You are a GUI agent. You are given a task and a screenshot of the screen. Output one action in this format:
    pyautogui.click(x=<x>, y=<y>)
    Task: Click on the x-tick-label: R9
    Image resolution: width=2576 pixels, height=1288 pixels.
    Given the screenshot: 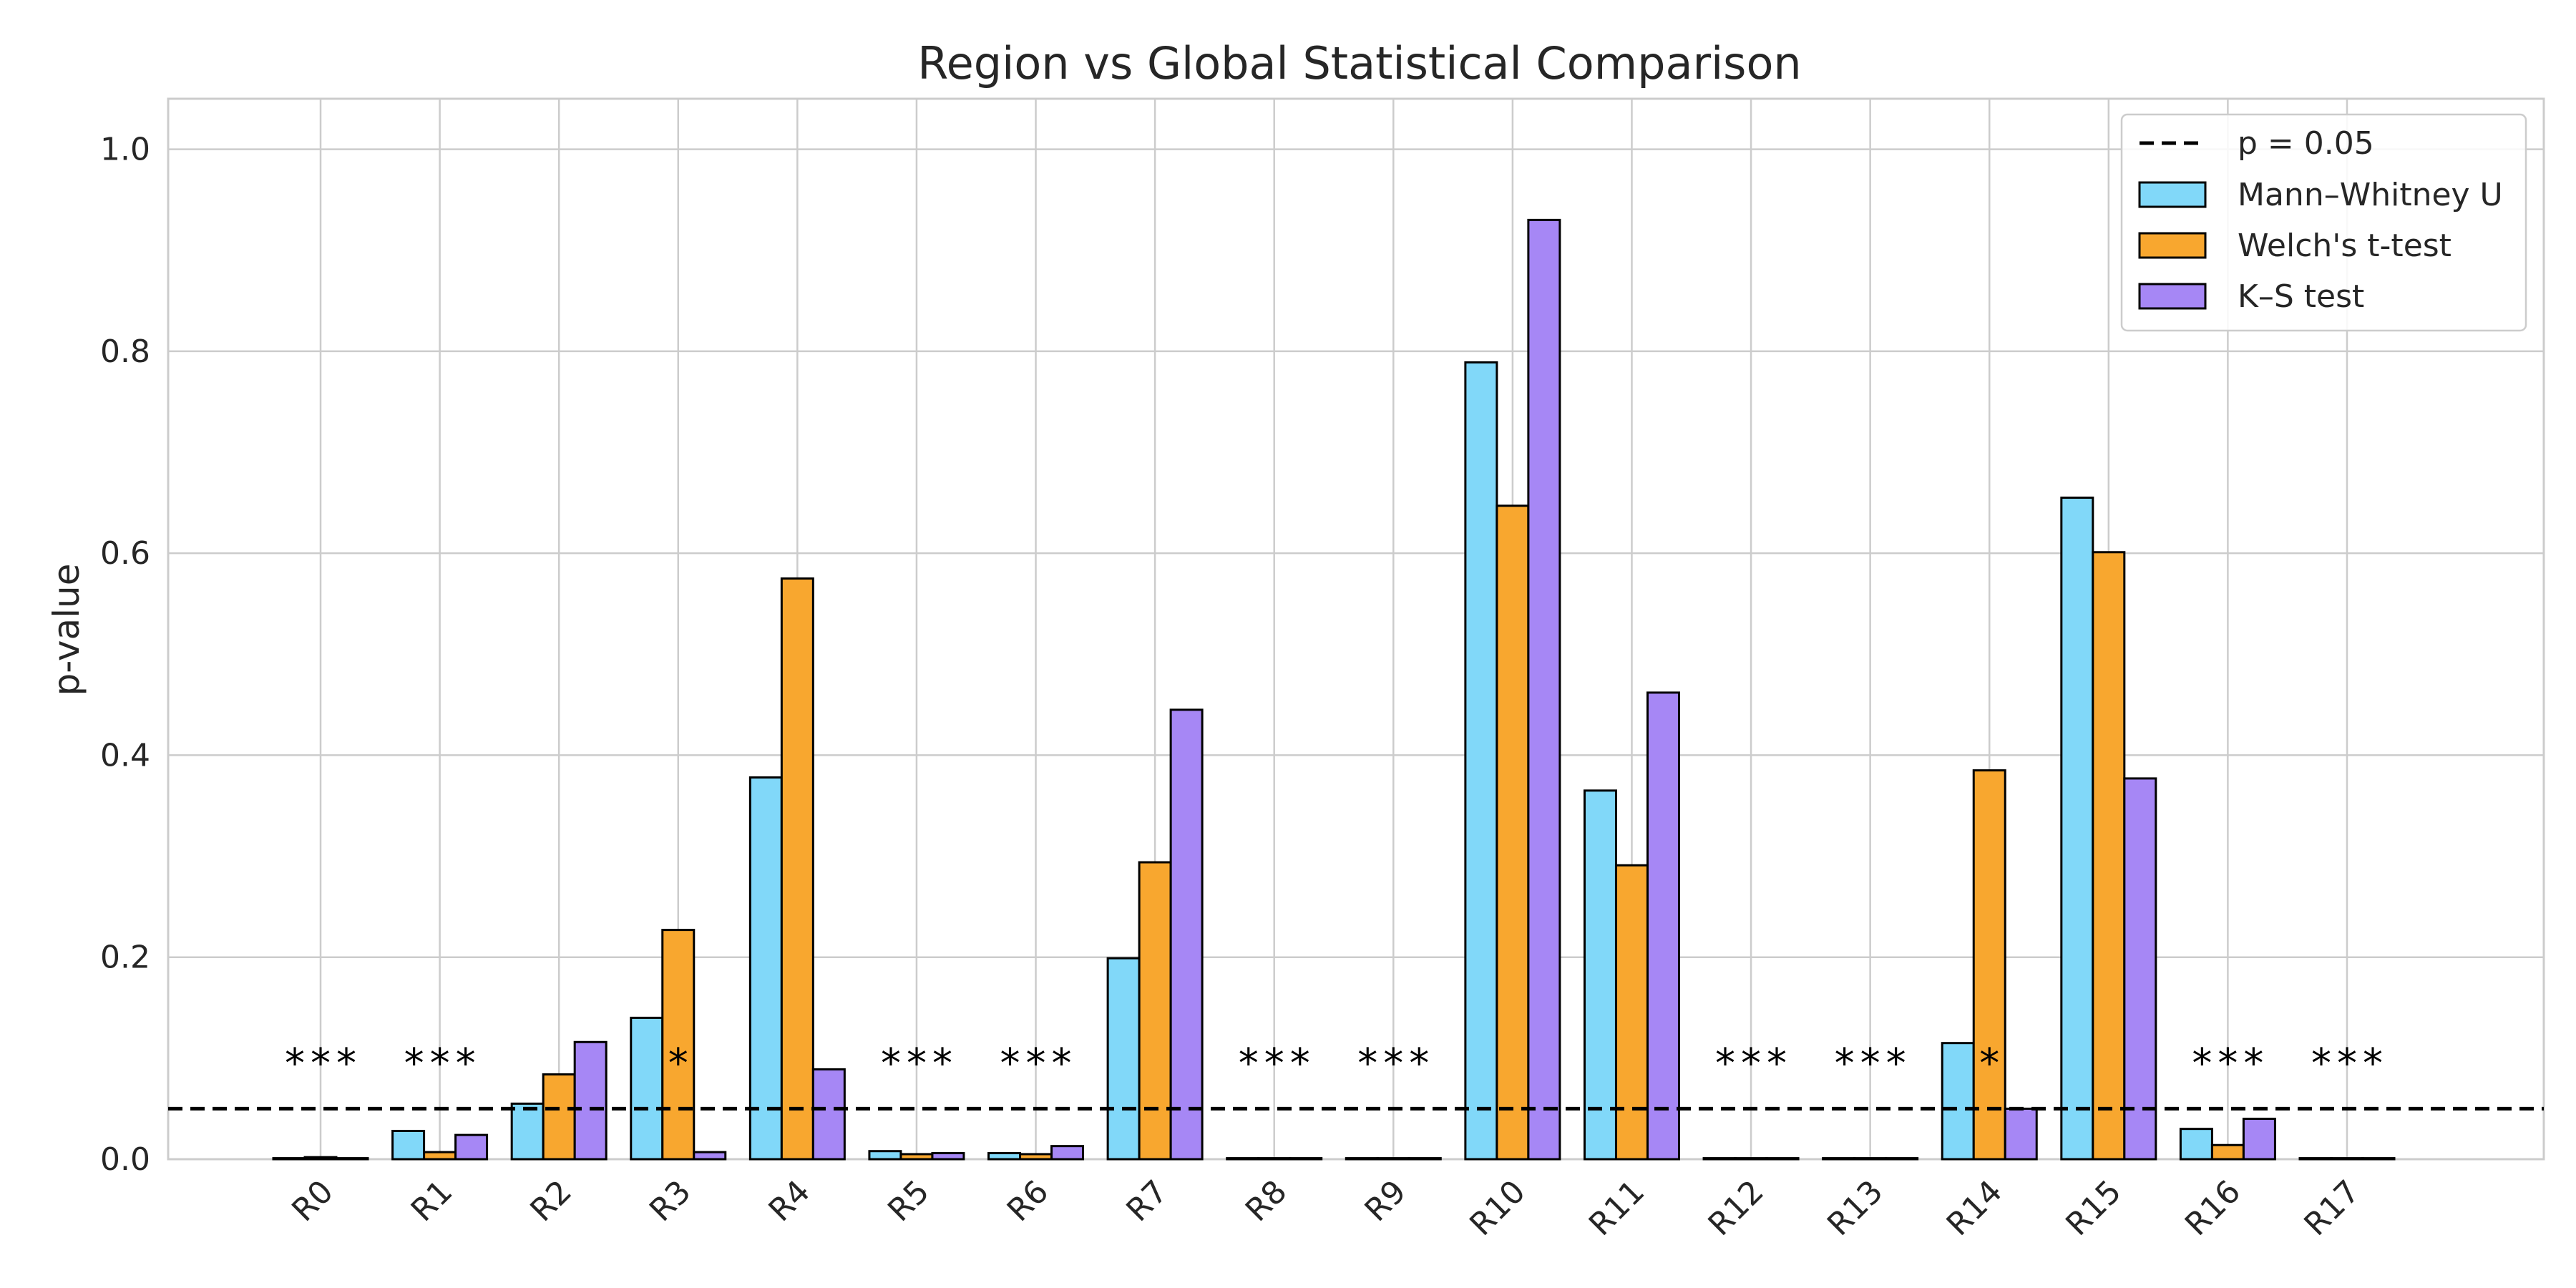 What is the action you would take?
    pyautogui.click(x=1385, y=1201)
    